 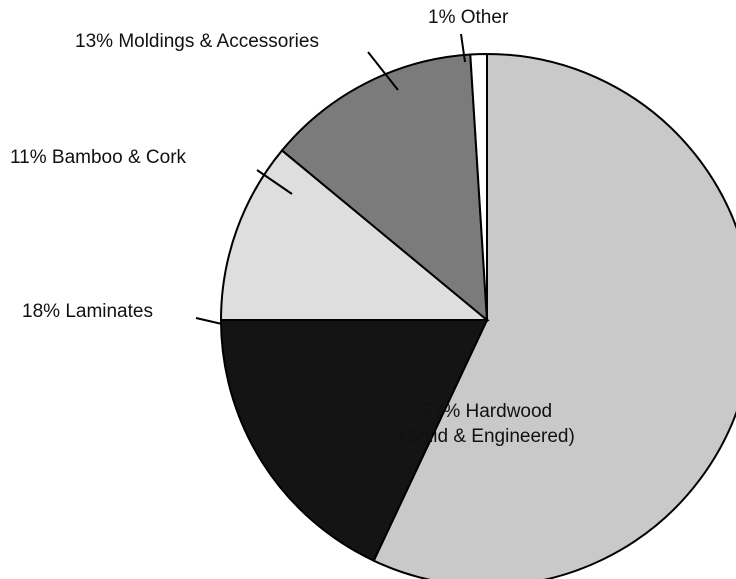 I want to click on slice-label: 13% Moldings & Accessories, so click(x=197, y=42).